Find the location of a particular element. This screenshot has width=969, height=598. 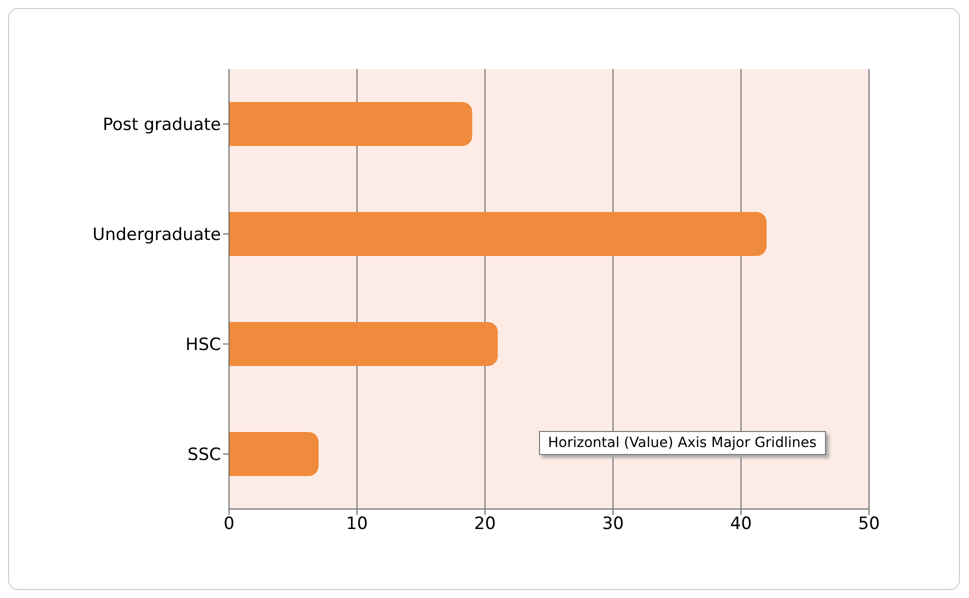

x-tick-label: 30 is located at coordinates (613, 524).